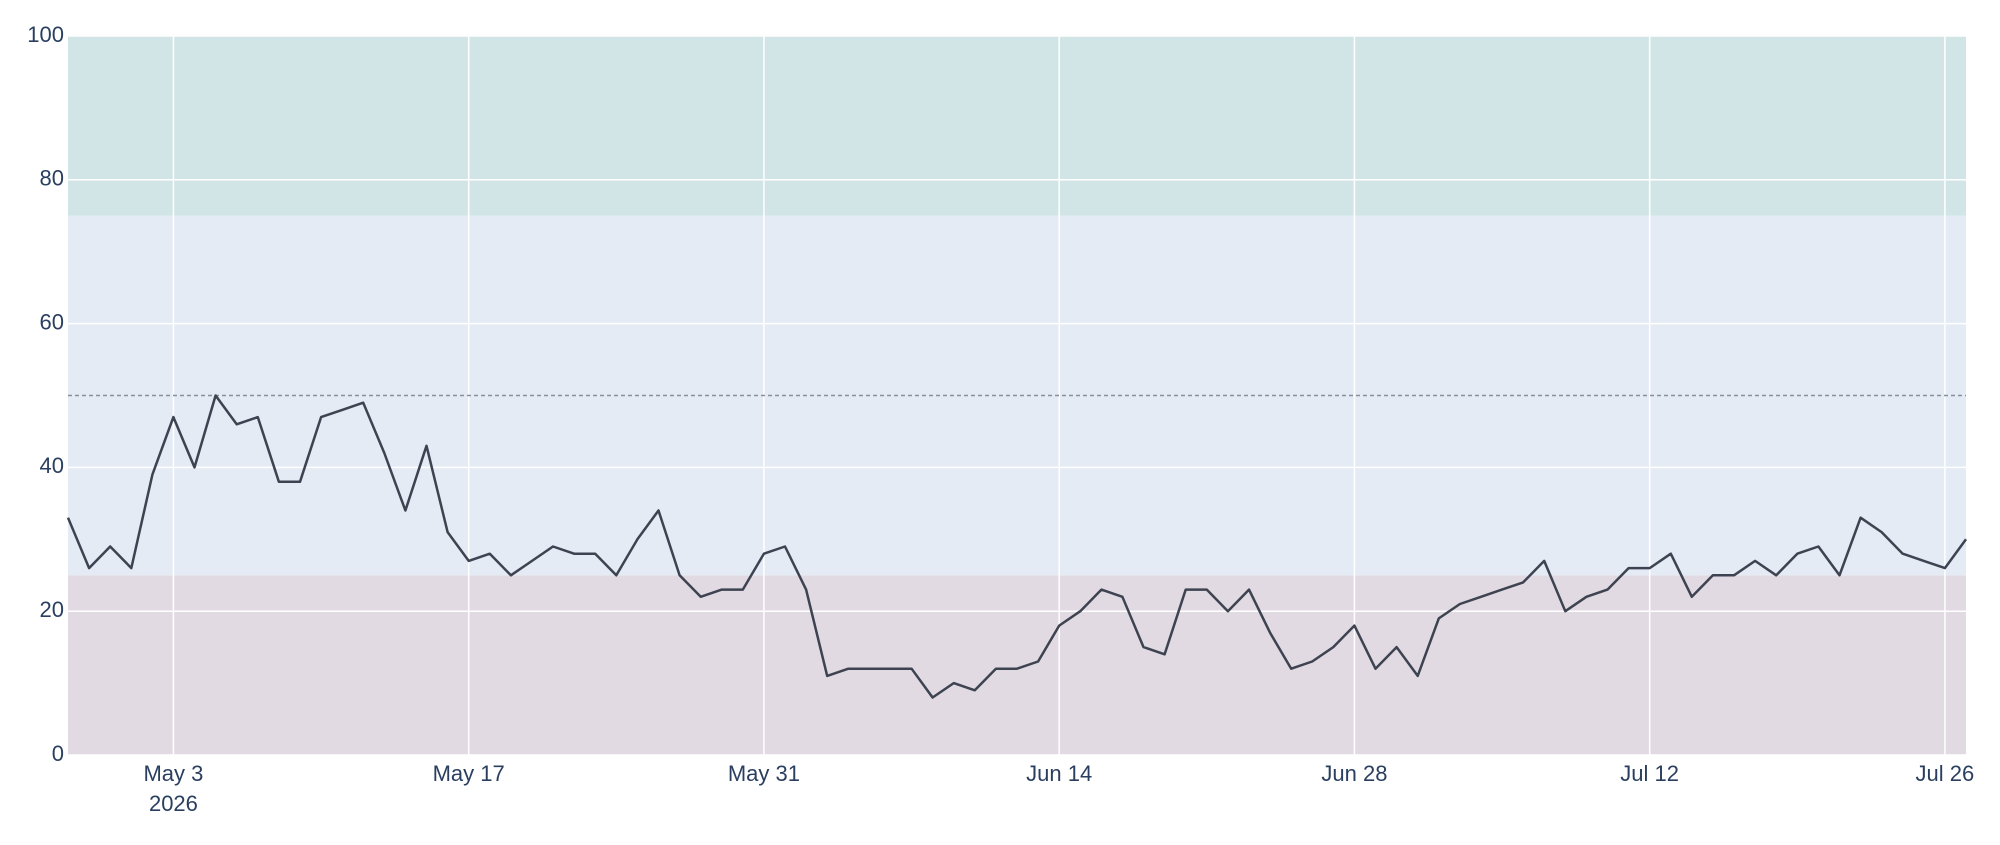 The image size is (2000, 845). What do you see at coordinates (52, 178) in the screenshot?
I see `y-tick-label: 80` at bounding box center [52, 178].